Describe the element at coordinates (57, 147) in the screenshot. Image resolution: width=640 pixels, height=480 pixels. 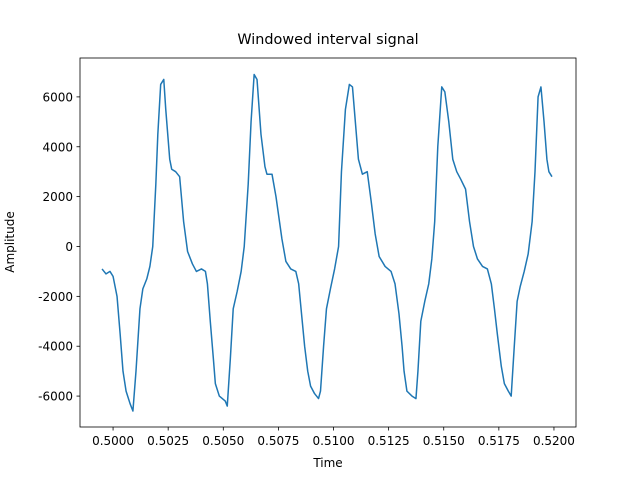
I see `y-tick-label: 4000` at that location.